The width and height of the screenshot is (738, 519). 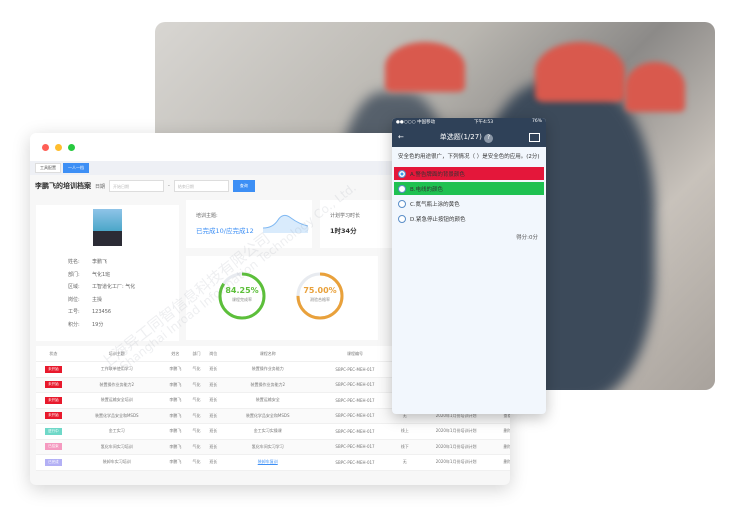 What do you see at coordinates (416, 122) in the screenshot?
I see `carrier: ●●○○○ 中国移动` at bounding box center [416, 122].